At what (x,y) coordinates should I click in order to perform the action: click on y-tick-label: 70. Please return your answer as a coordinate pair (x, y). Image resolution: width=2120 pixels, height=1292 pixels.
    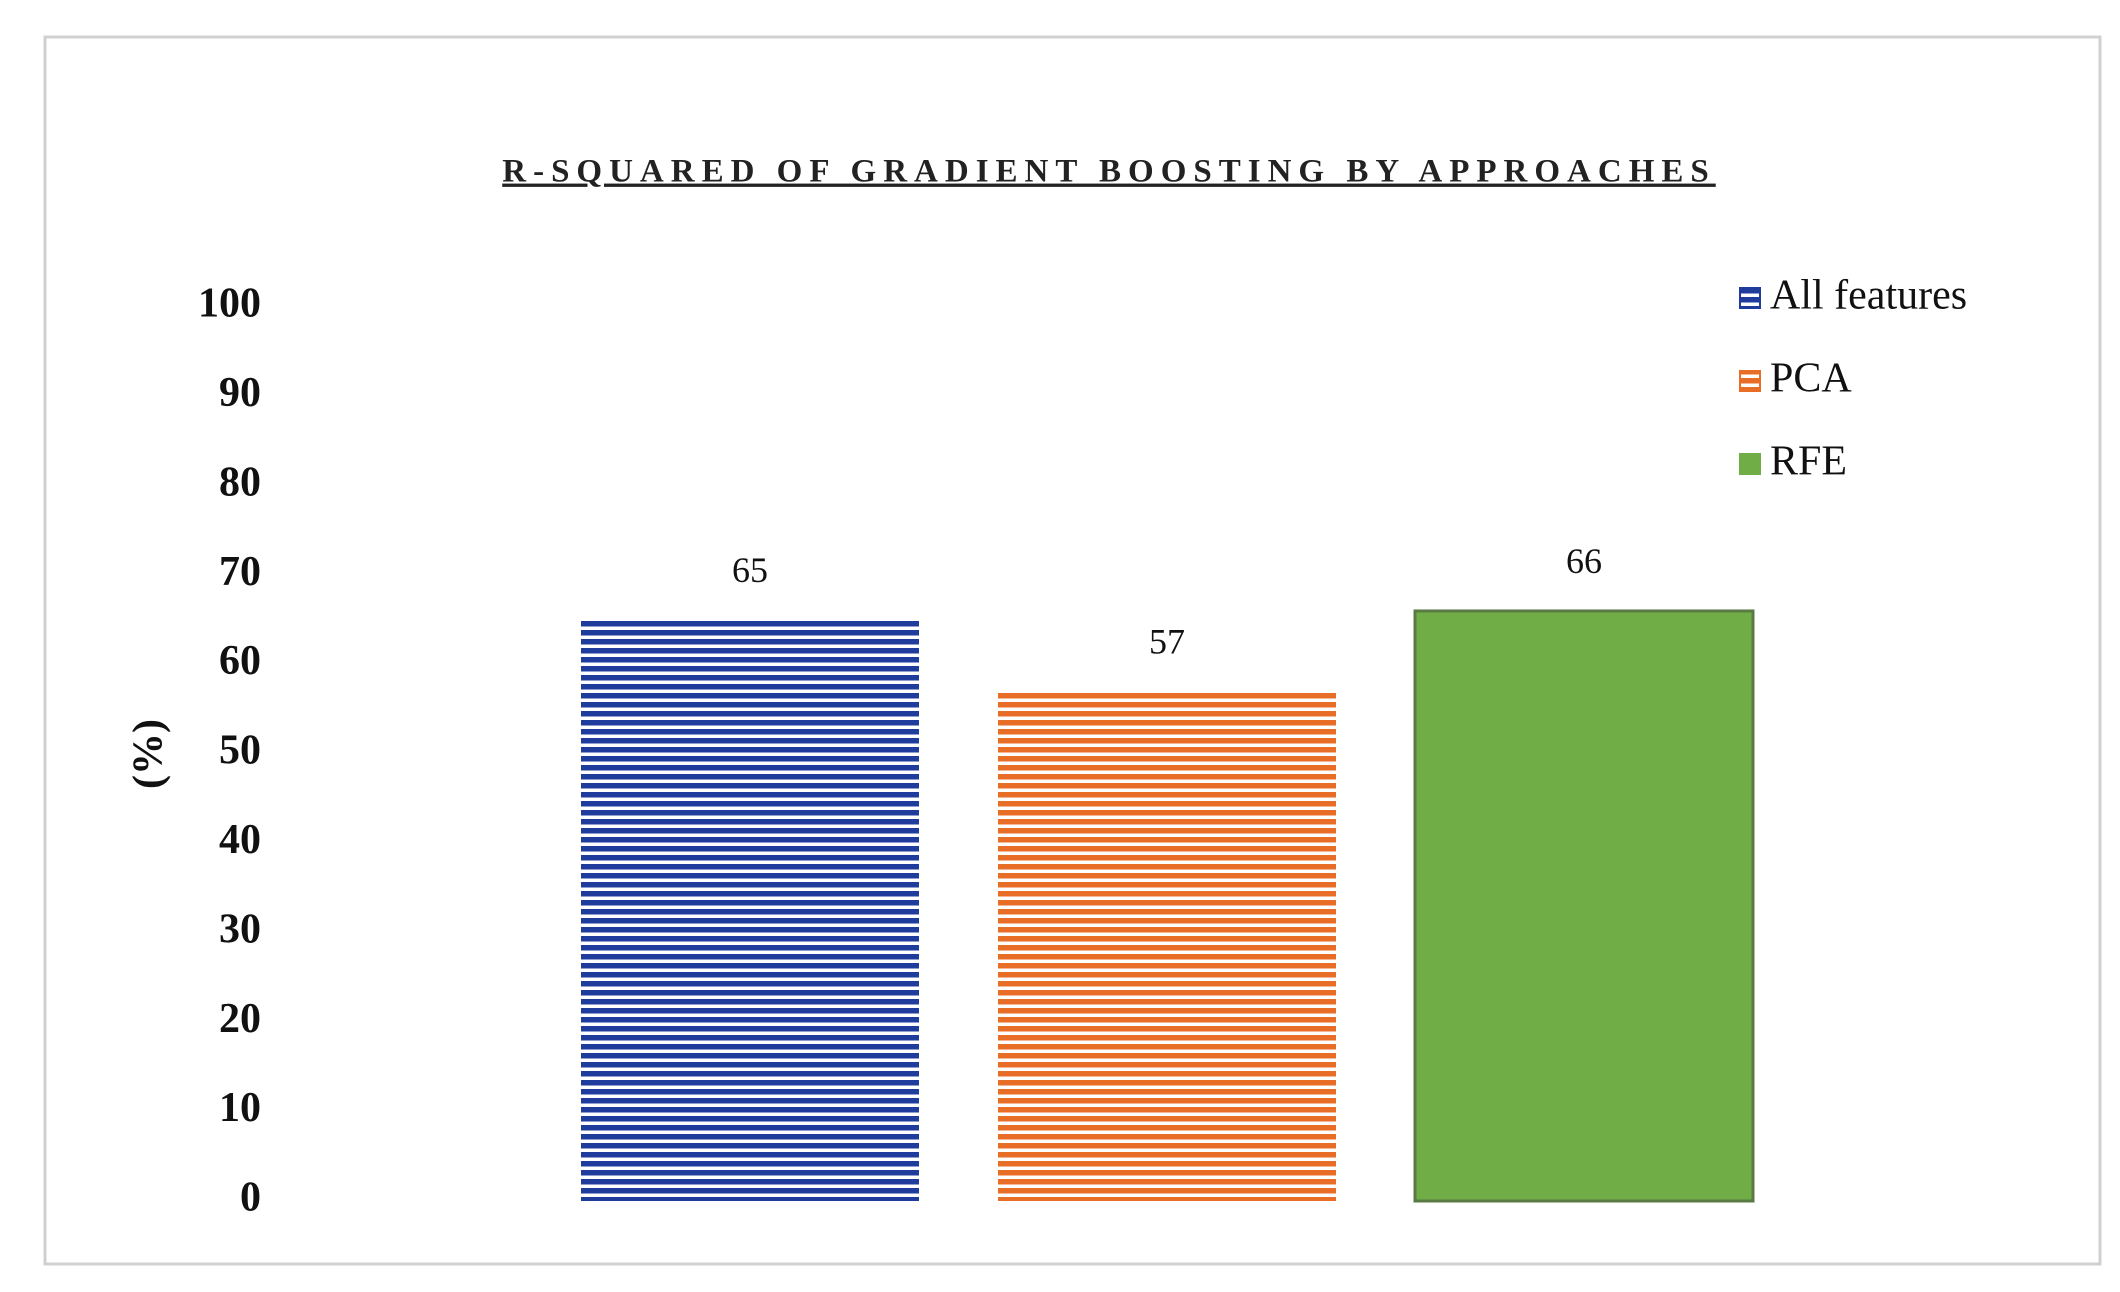
    Looking at the image, I should click on (240, 572).